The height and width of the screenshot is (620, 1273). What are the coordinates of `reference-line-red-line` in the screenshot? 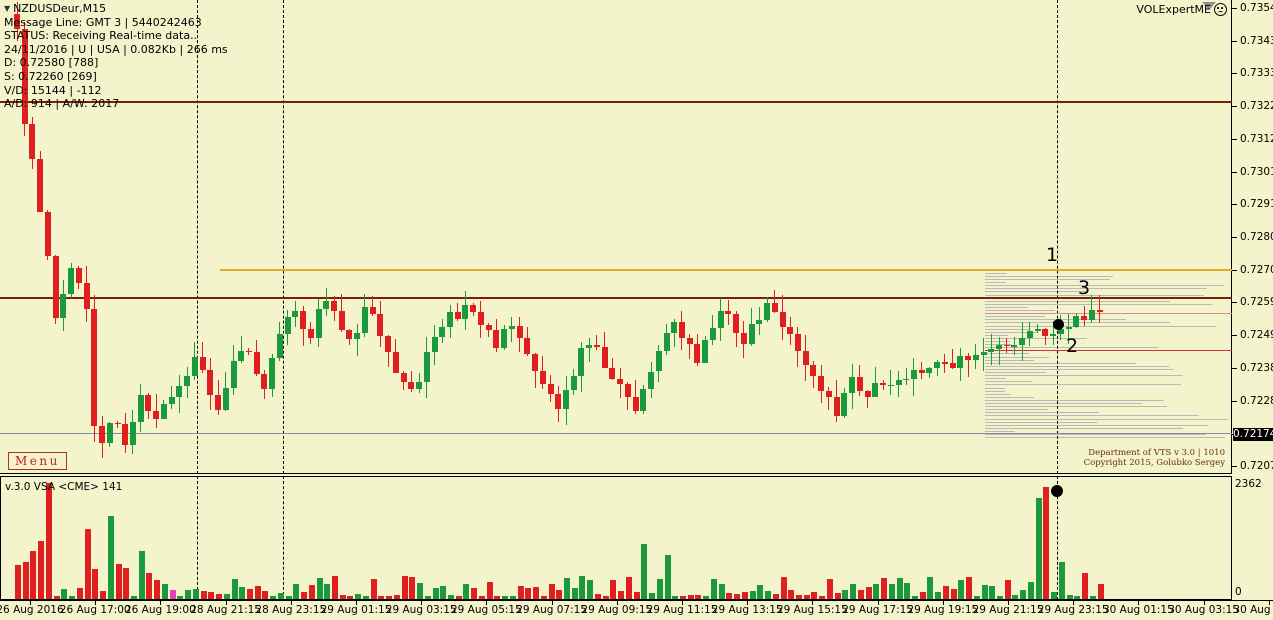 It's located at (1108, 351).